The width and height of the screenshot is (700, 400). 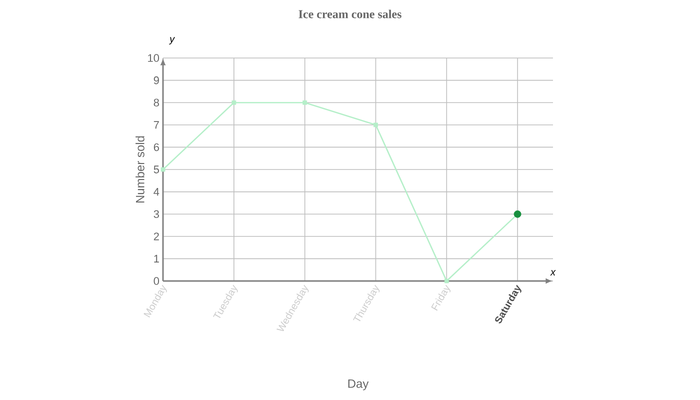 What do you see at coordinates (140, 169) in the screenshot?
I see `y-axis-title: Number sold` at bounding box center [140, 169].